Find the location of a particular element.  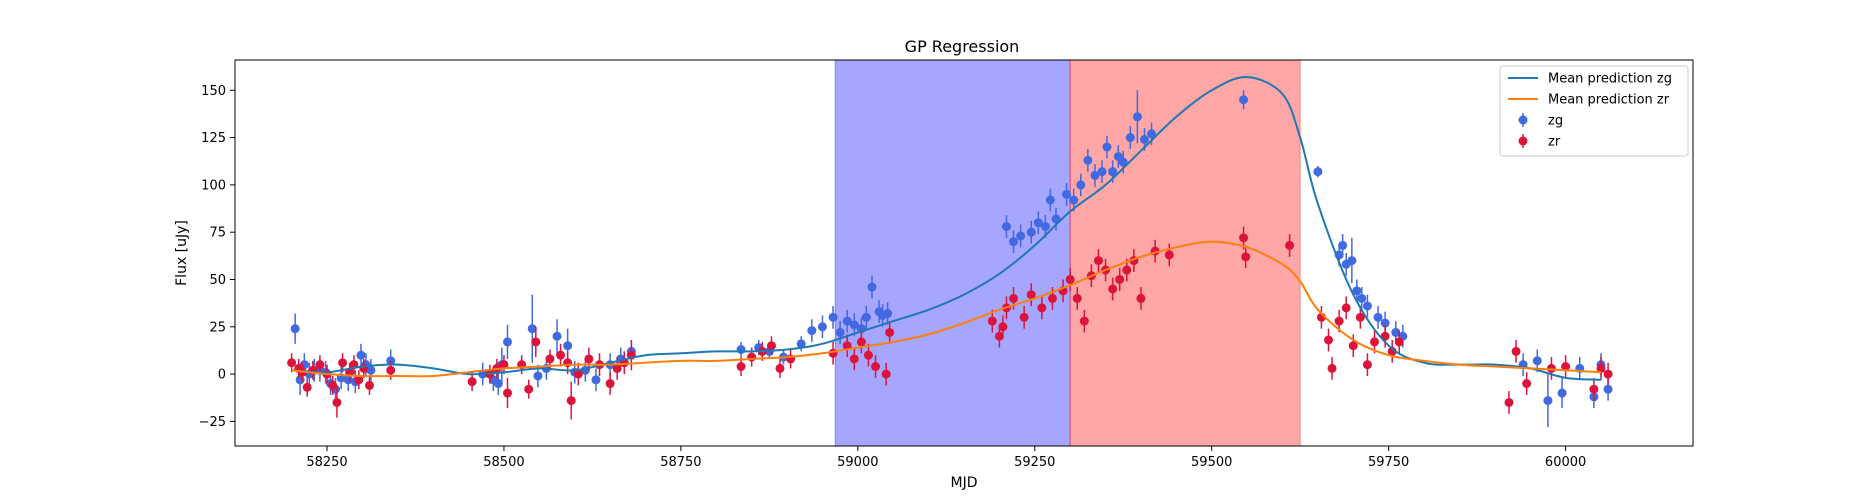

x-tick-label: 59750 is located at coordinates (1388, 462).